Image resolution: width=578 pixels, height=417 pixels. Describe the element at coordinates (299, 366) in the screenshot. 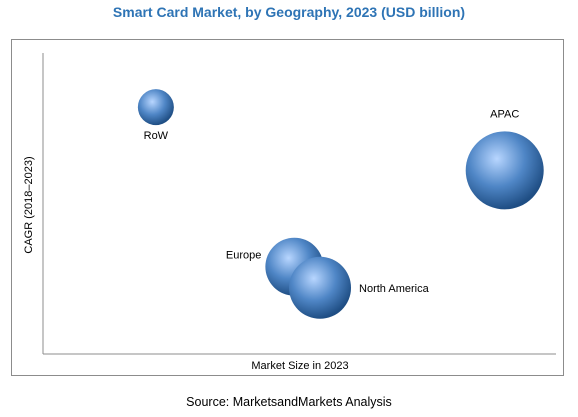

I see `x-axis-label: Market Size in 2023` at that location.